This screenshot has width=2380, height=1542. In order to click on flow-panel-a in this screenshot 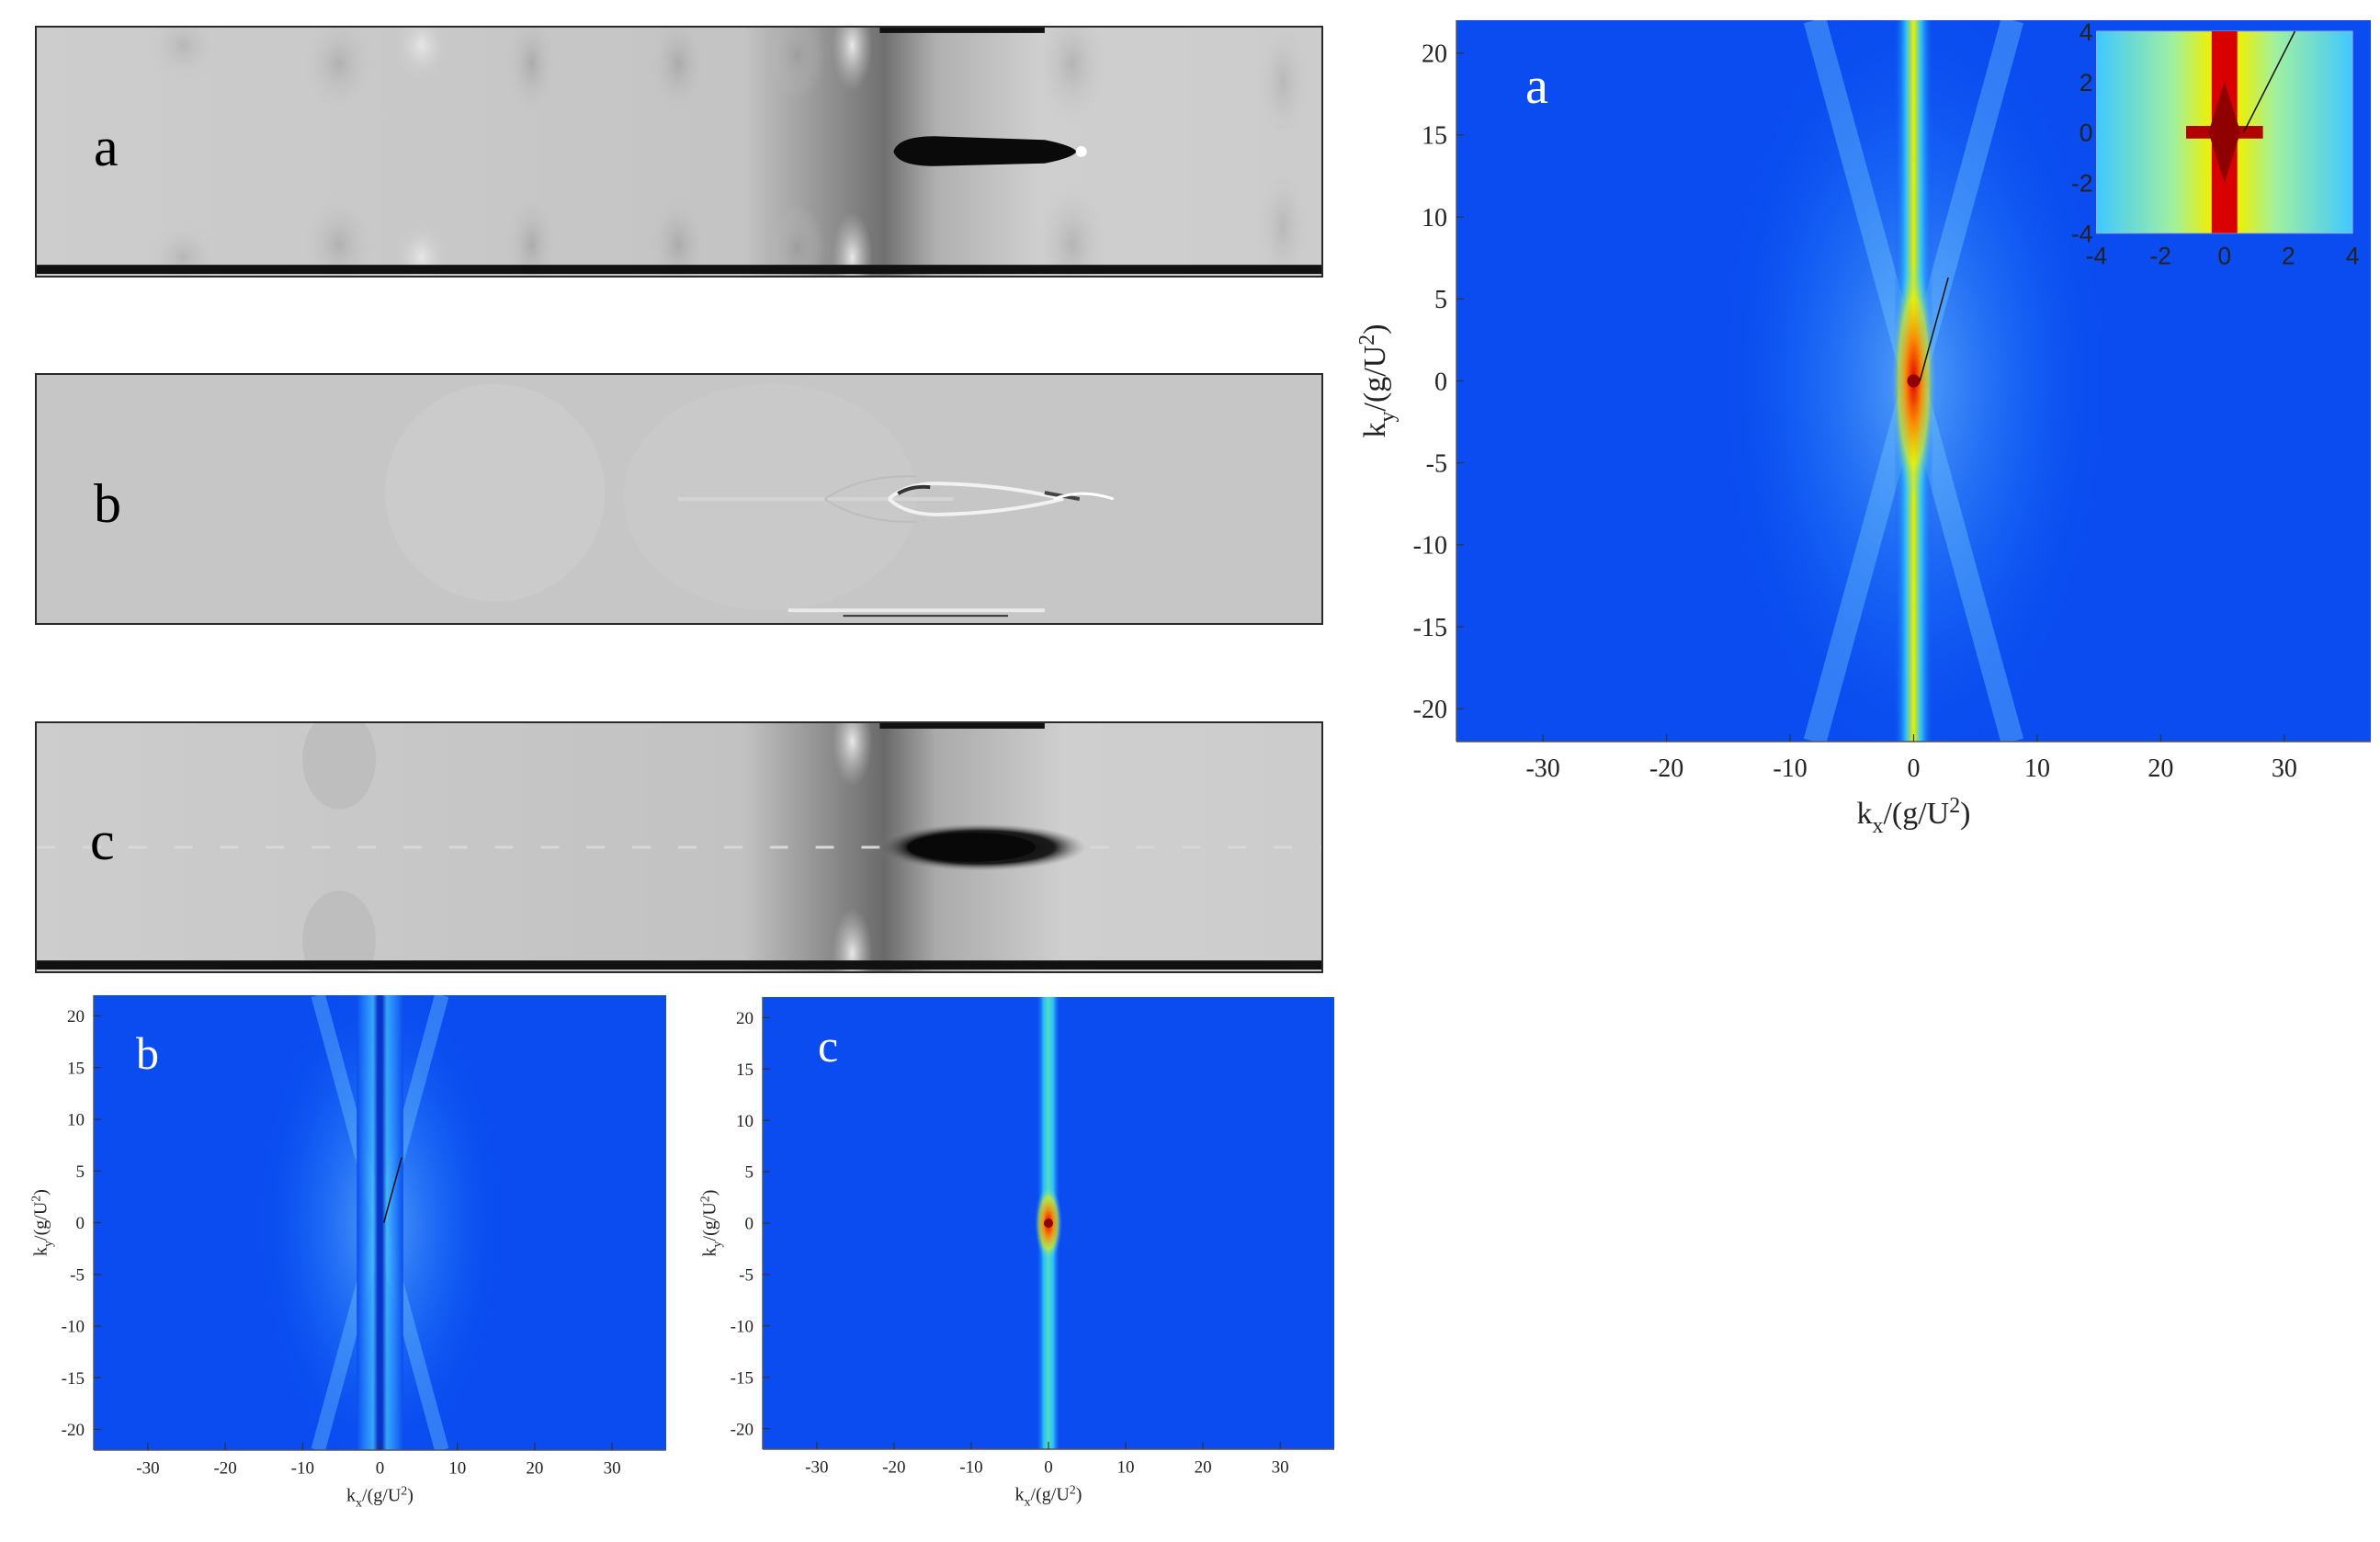, I will do `click(679, 152)`.